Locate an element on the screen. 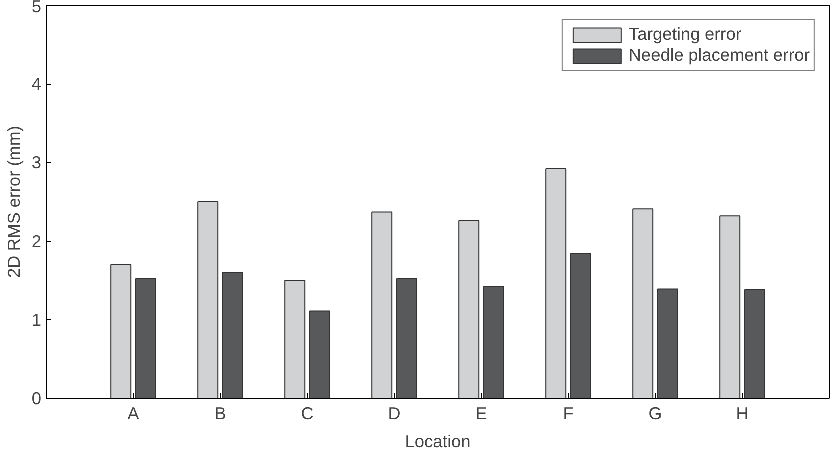  legend-label: Needle placement error is located at coordinates (719, 55).